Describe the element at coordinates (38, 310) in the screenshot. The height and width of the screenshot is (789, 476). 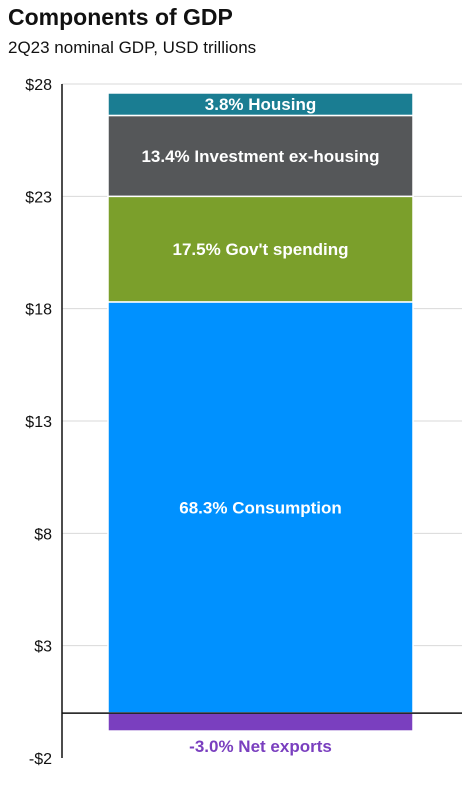
I see `y-tick-label: $18` at that location.